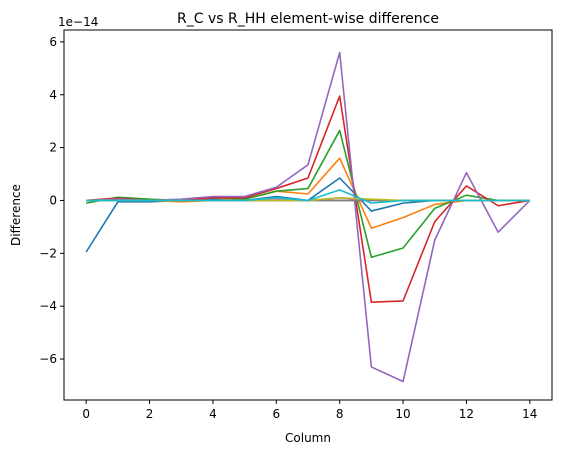 This screenshot has width=565, height=455. What do you see at coordinates (78, 22) in the screenshot?
I see `y-offset-text: 1e−14` at bounding box center [78, 22].